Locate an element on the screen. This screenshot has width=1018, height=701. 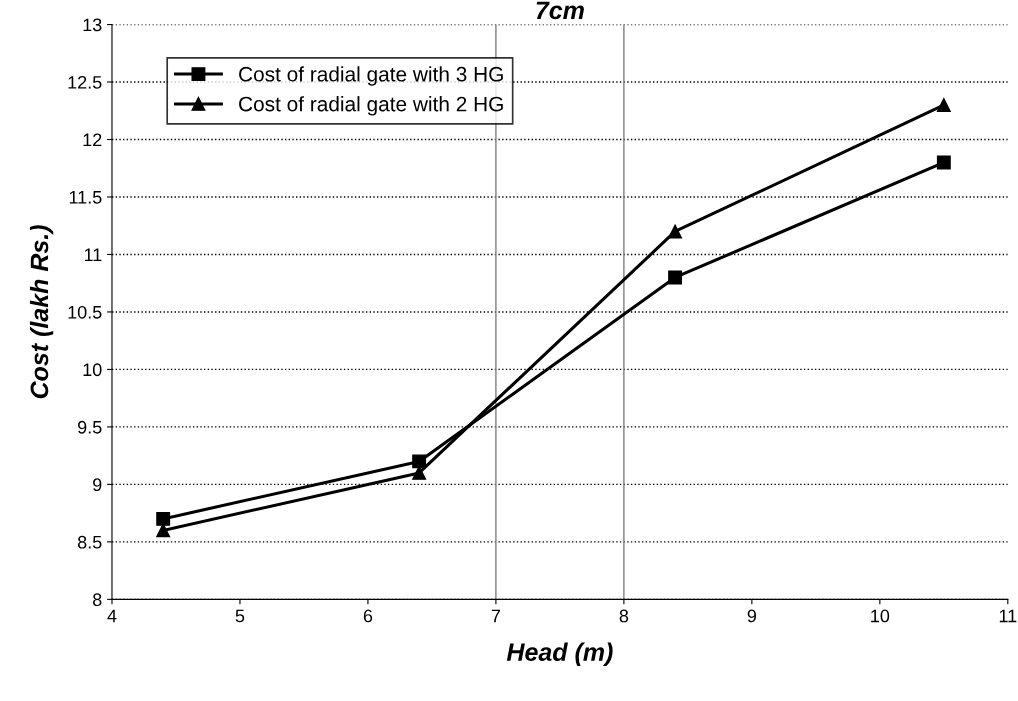
x-tick-label: 4 is located at coordinates (112, 616).